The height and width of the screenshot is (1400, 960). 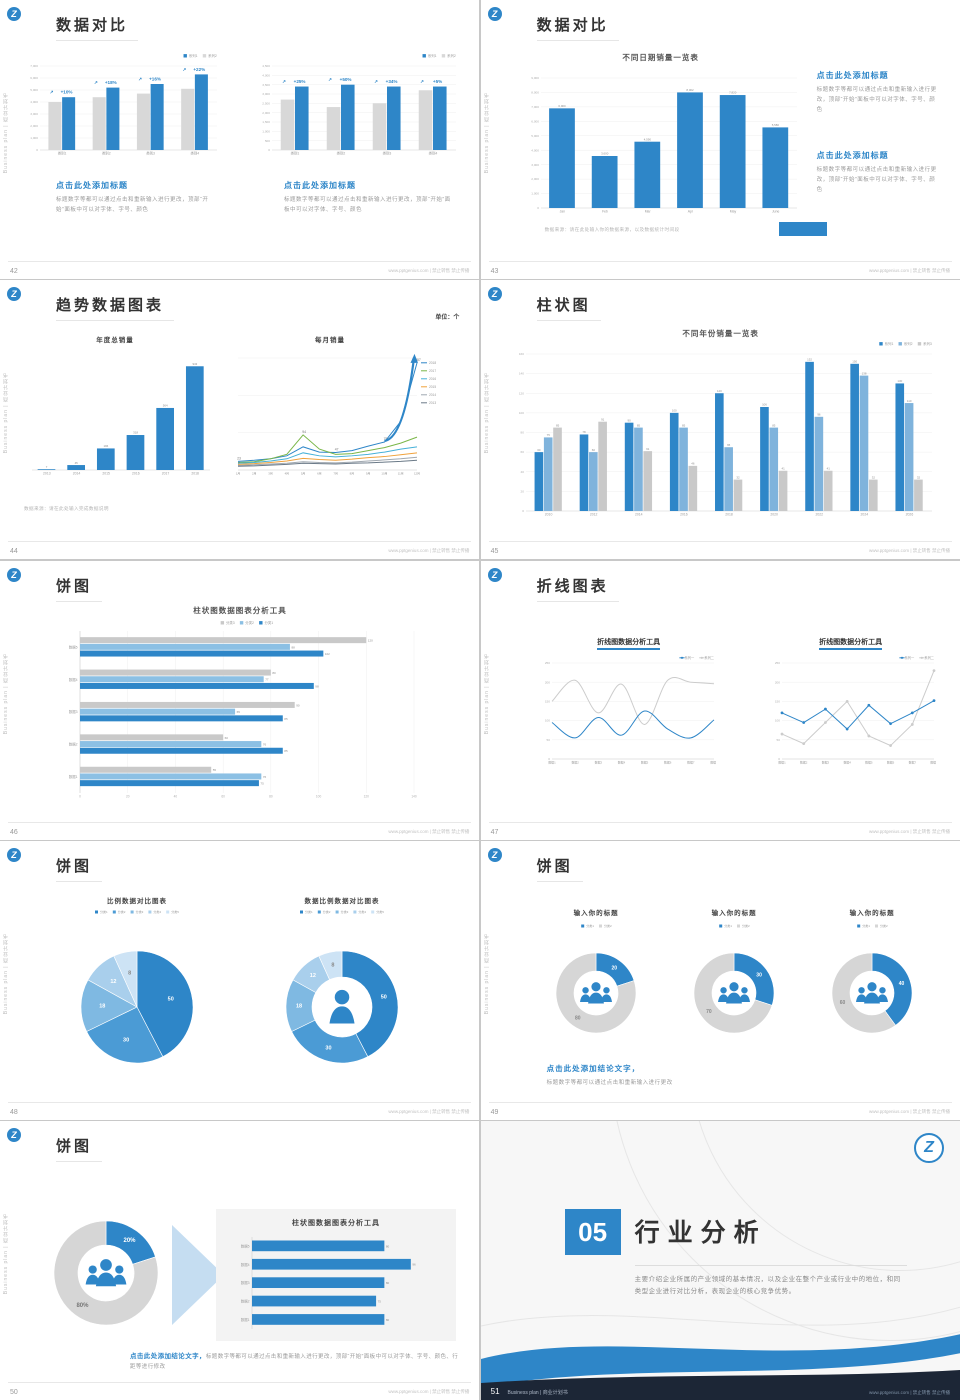 What do you see at coordinates (198, 1275) in the screenshot?
I see `funnel-shape` at bounding box center [198, 1275].